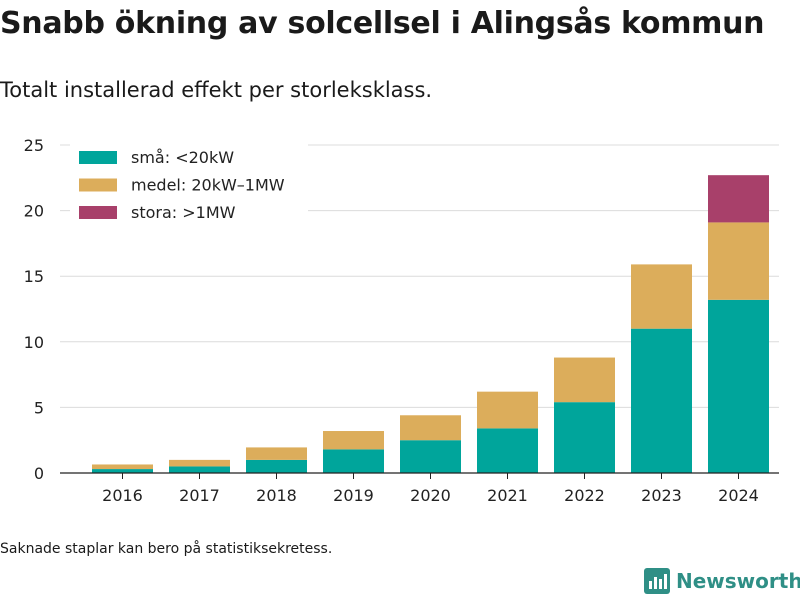 This screenshot has width=800, height=600. I want to click on y-tick-label: 20, so click(34, 211).